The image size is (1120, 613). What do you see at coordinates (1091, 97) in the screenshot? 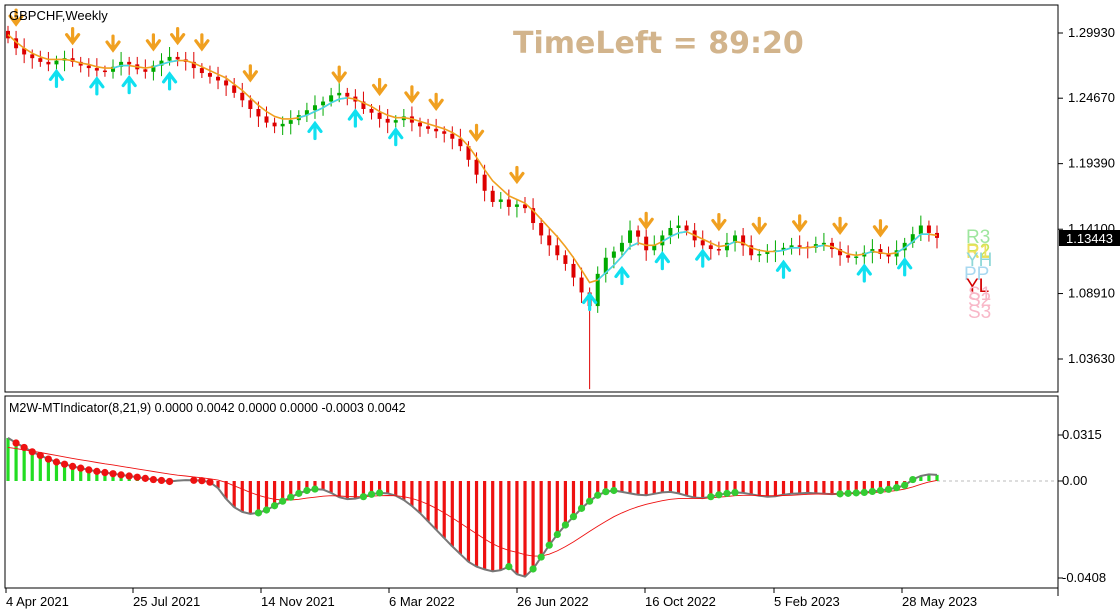
I see `price-axis-label: 1.24670` at bounding box center [1091, 97].